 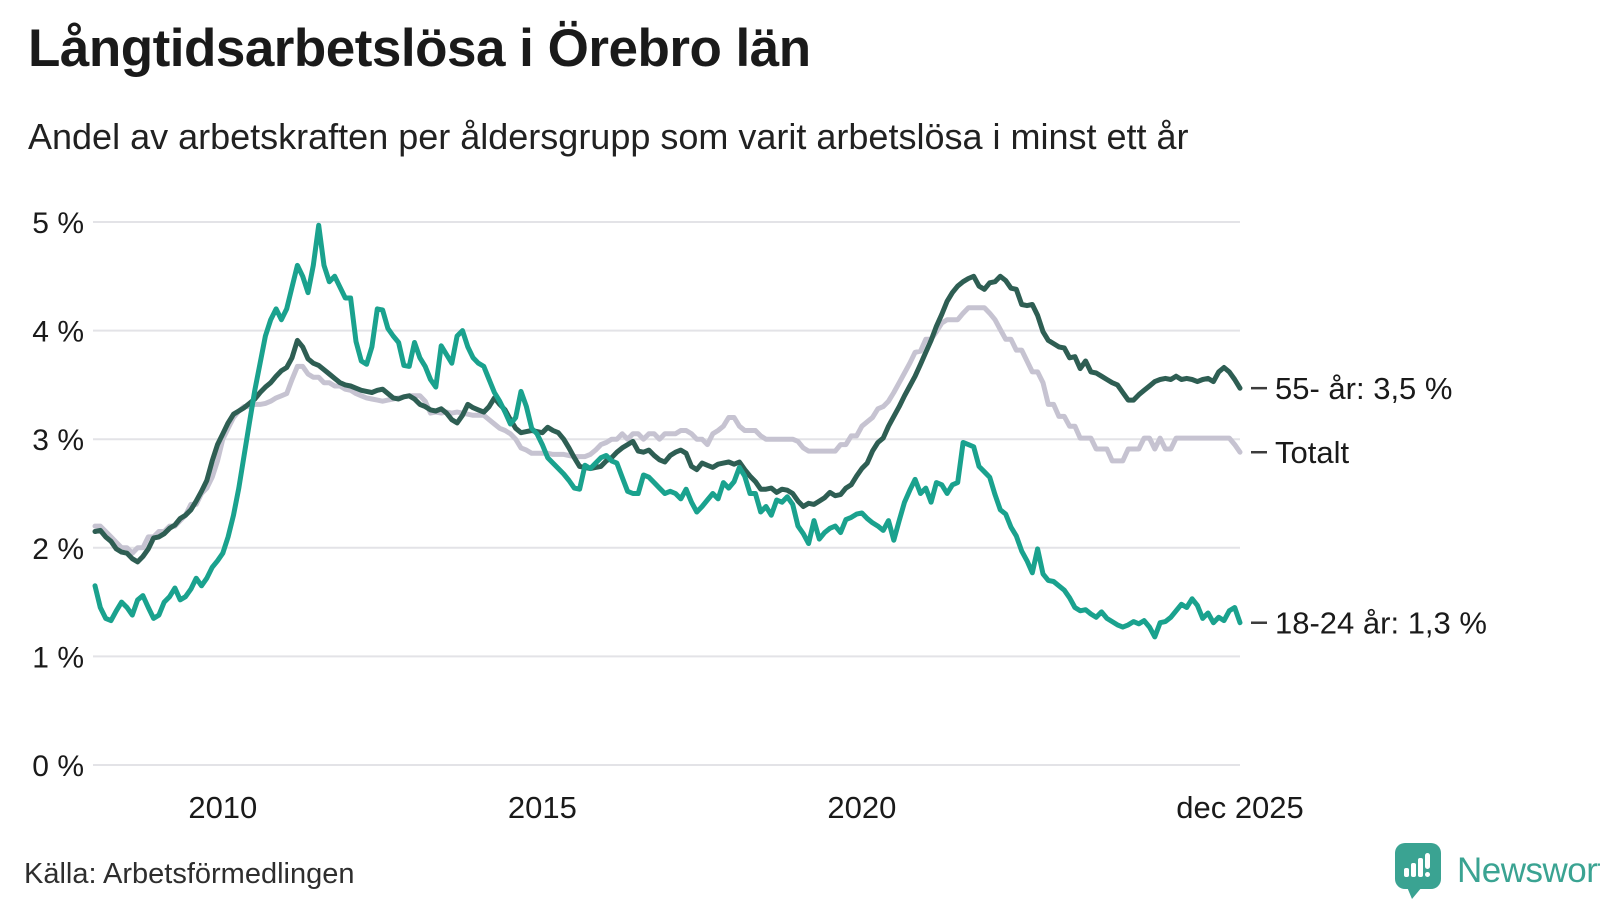 I want to click on series-end-label-totalt: Totalt, so click(x=1312, y=452).